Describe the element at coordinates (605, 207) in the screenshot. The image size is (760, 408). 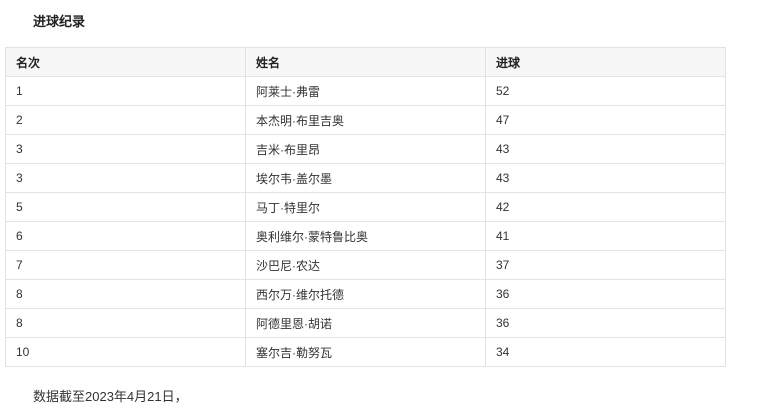
I see `goals-cell: 42` at that location.